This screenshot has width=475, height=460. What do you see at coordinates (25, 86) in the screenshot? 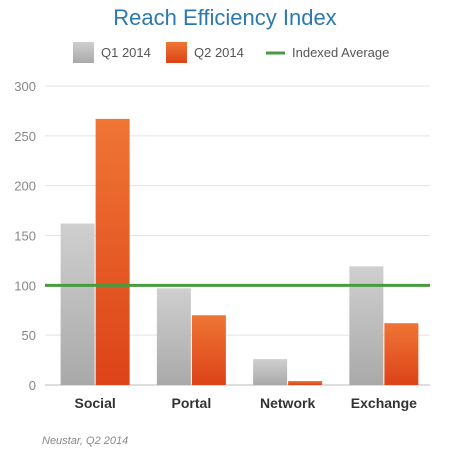
I see `y-tick-label: 300` at bounding box center [25, 86].